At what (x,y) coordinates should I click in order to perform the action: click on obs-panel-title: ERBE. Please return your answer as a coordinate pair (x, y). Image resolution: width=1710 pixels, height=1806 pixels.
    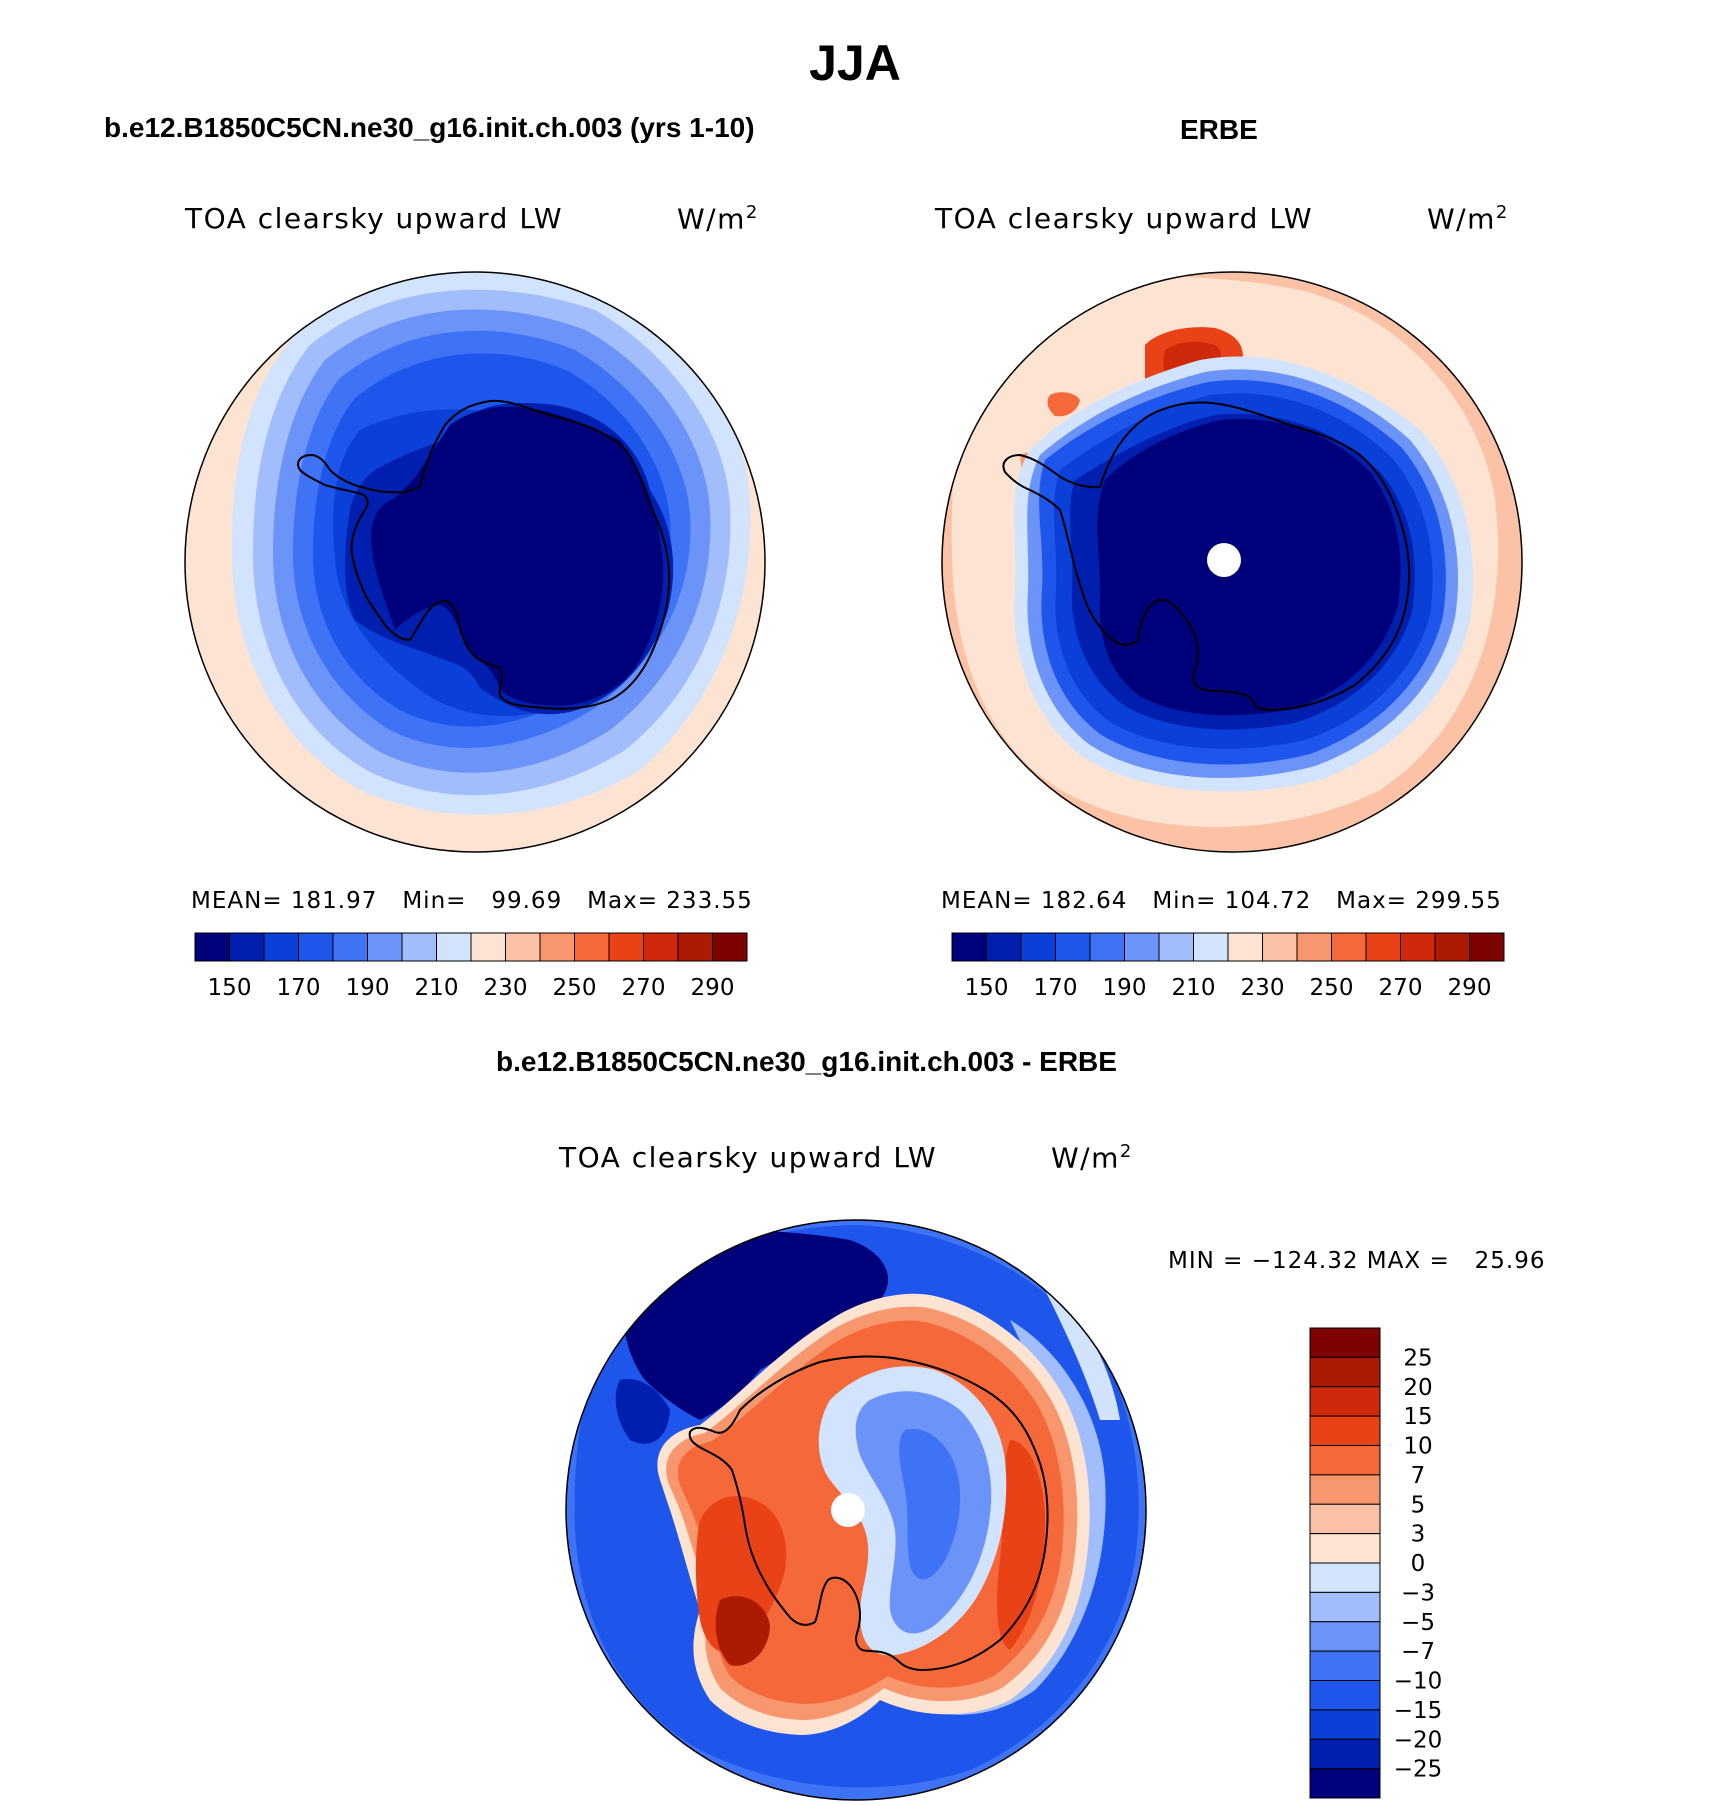
    Looking at the image, I should click on (1219, 129).